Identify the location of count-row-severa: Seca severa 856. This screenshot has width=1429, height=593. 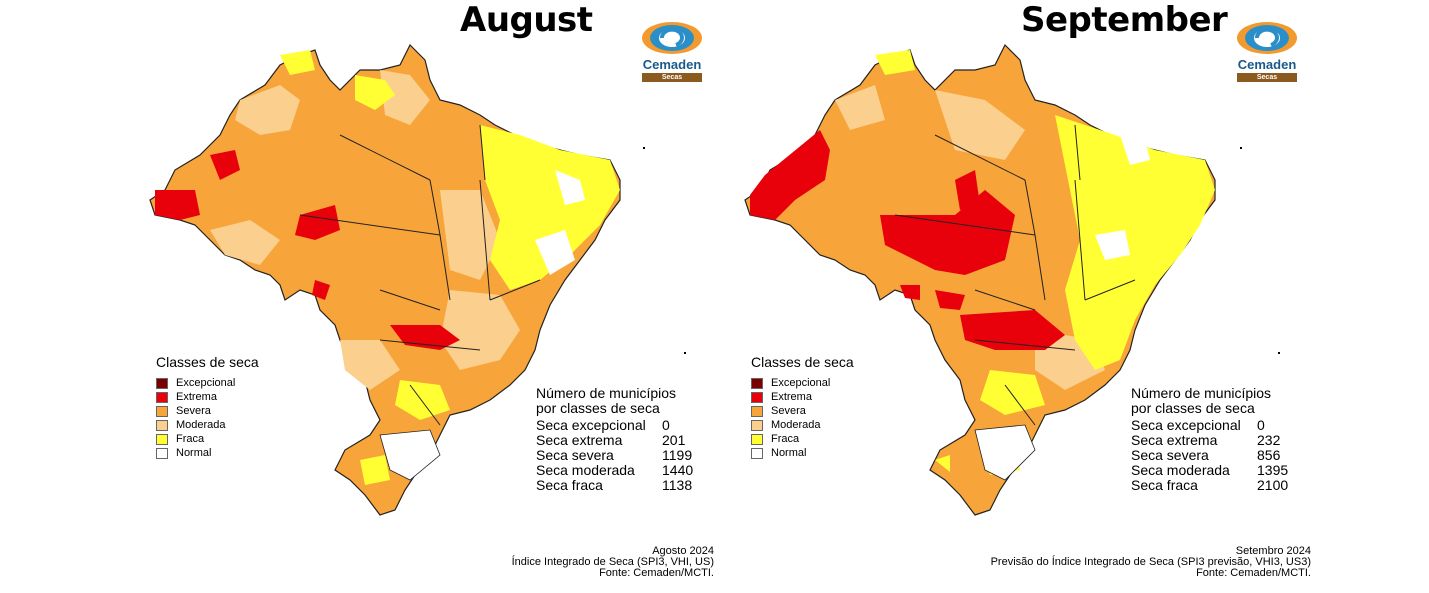
(1209, 455).